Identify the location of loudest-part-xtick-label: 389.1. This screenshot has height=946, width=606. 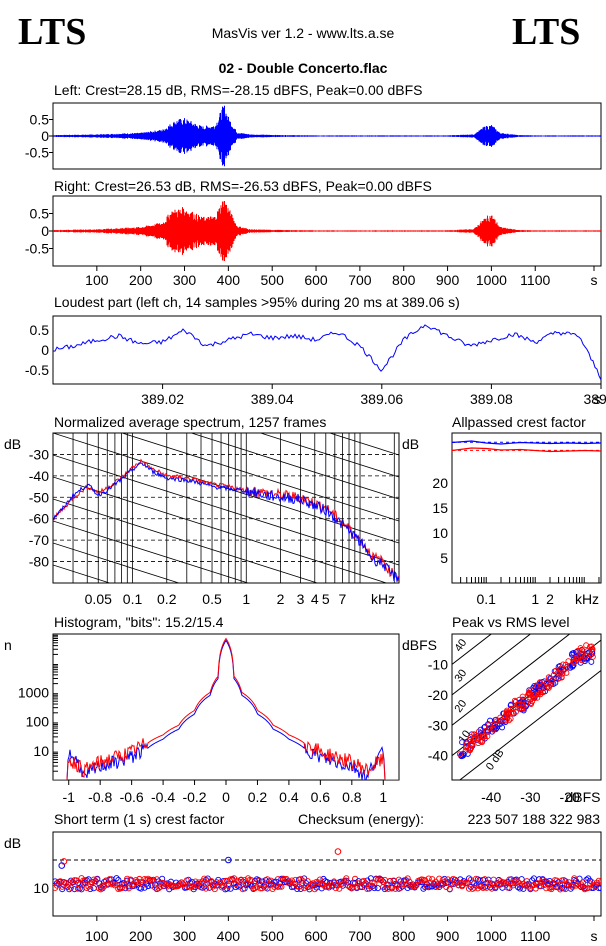
(594, 399).